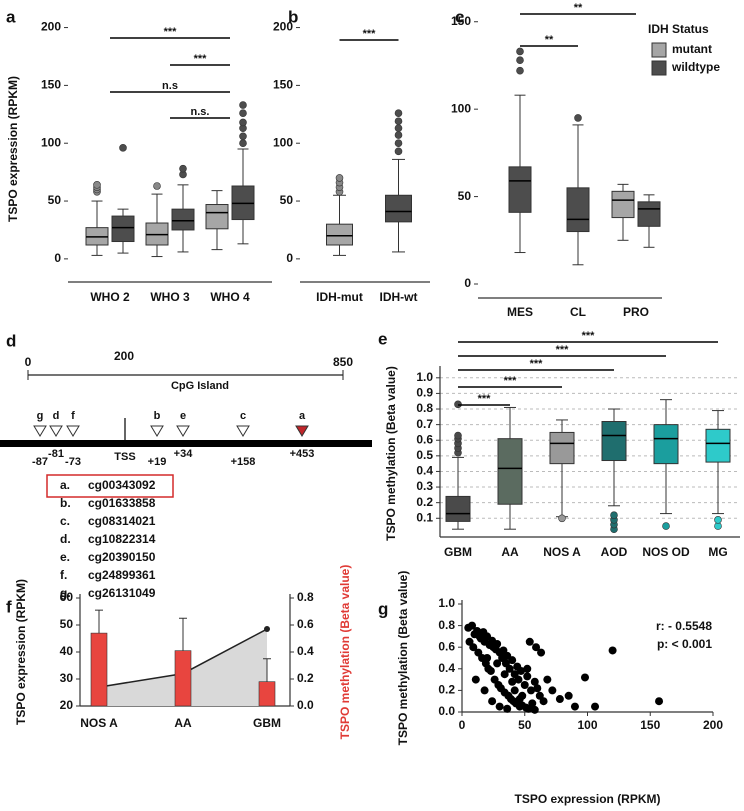  Describe the element at coordinates (124, 457) in the screenshot. I see `tss-label: TSS` at that location.